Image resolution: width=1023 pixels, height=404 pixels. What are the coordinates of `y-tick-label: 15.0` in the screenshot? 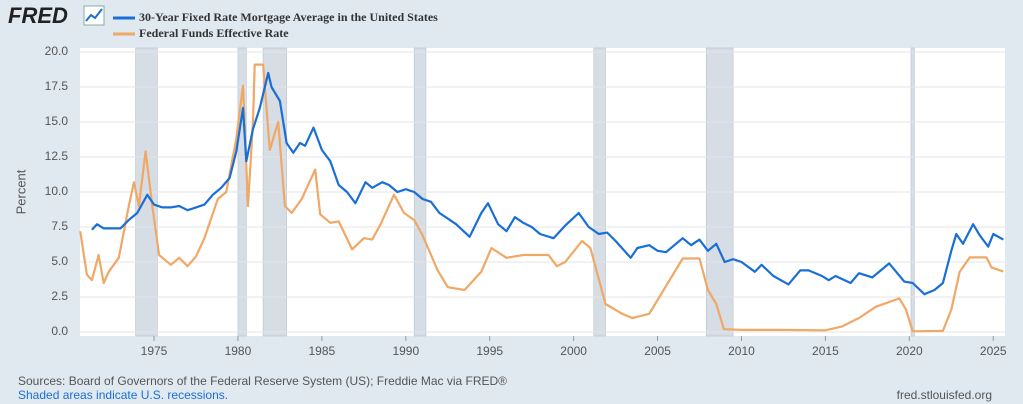 It's located at (57, 121).